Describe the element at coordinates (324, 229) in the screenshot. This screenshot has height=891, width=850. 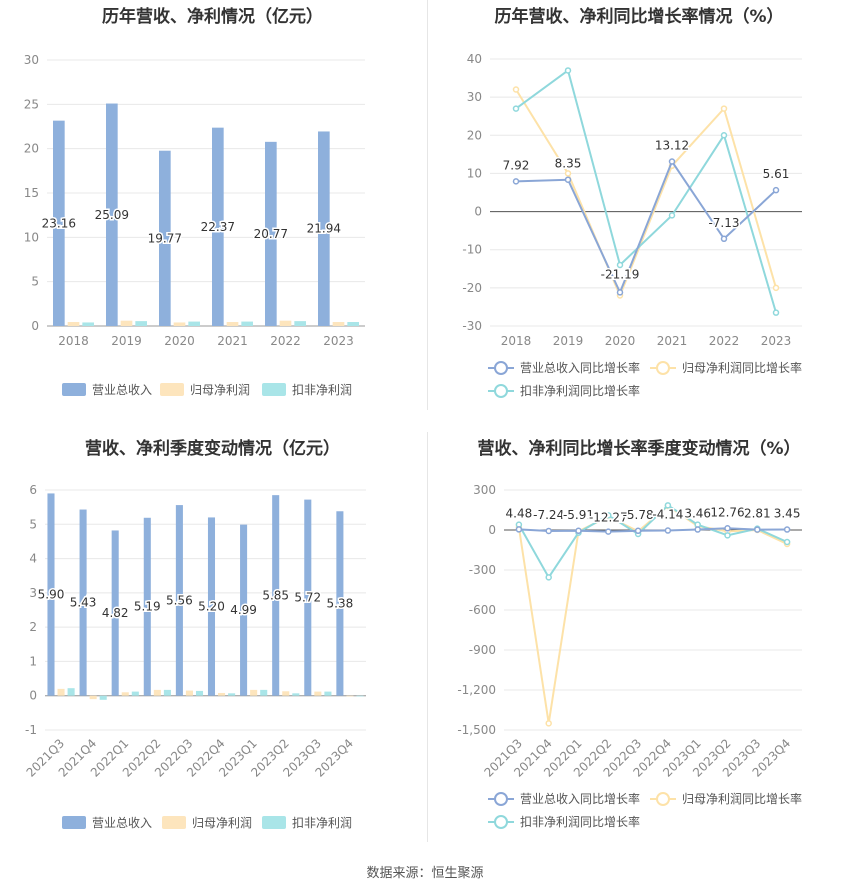
I see `data-label: 21.94` at that location.